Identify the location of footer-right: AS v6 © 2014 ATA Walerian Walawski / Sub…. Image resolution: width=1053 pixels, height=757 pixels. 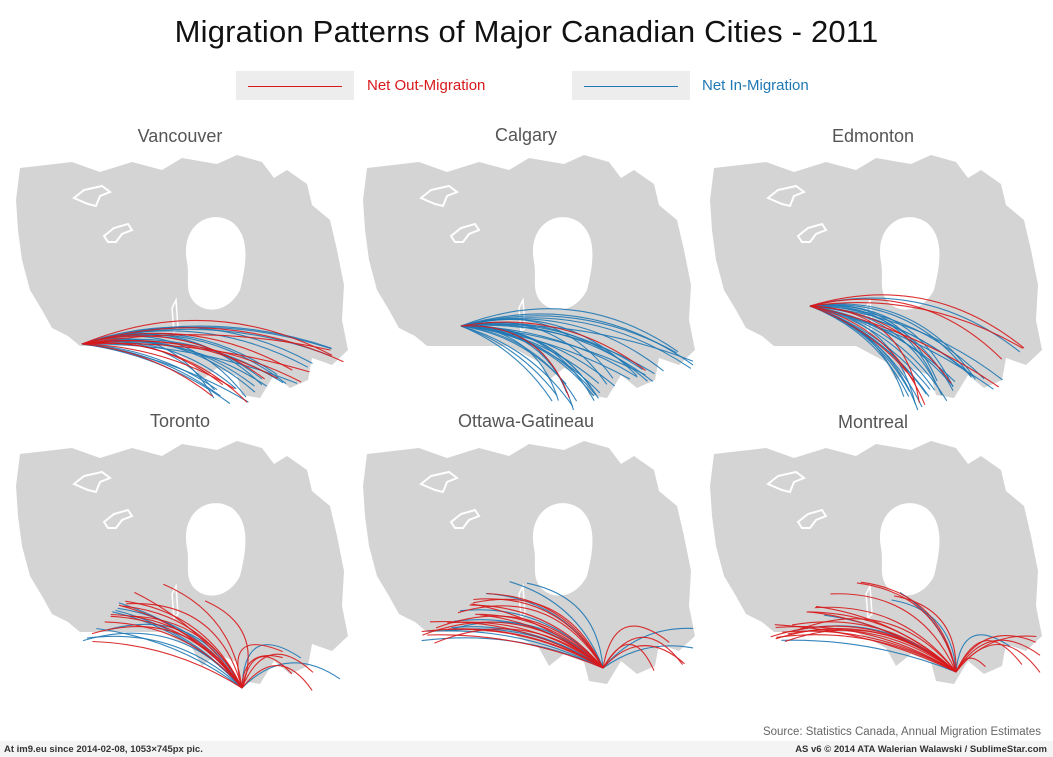
(921, 749).